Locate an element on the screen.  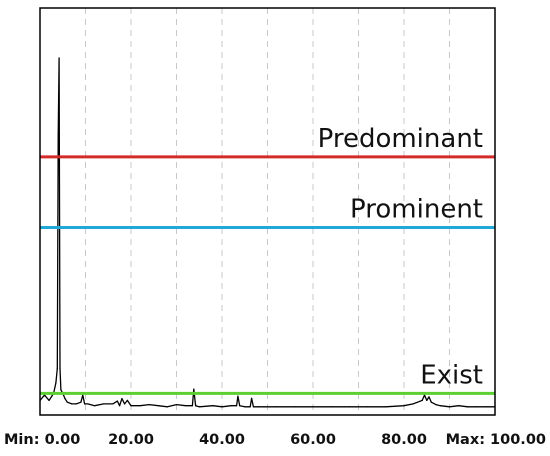
x-tick-label: 40.00 is located at coordinates (222, 440).